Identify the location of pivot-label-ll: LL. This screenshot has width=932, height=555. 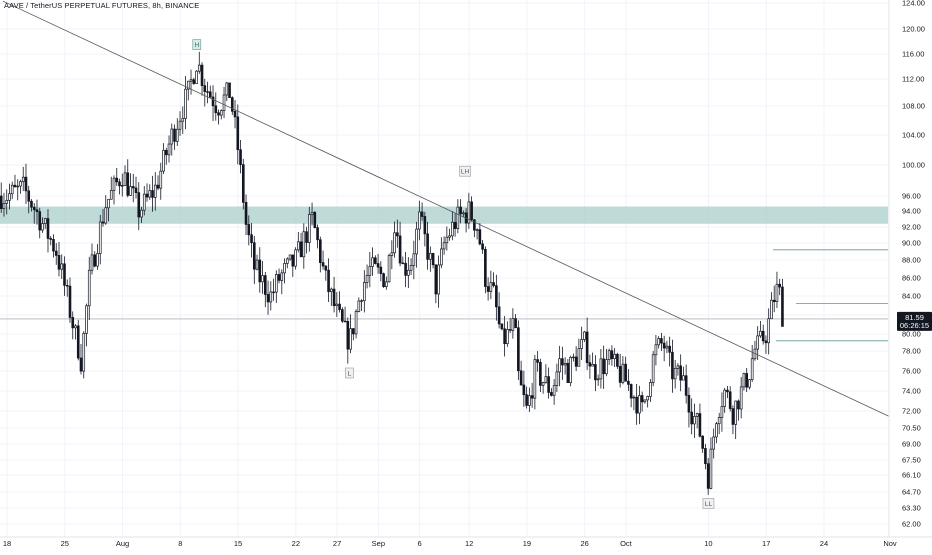
(708, 503).